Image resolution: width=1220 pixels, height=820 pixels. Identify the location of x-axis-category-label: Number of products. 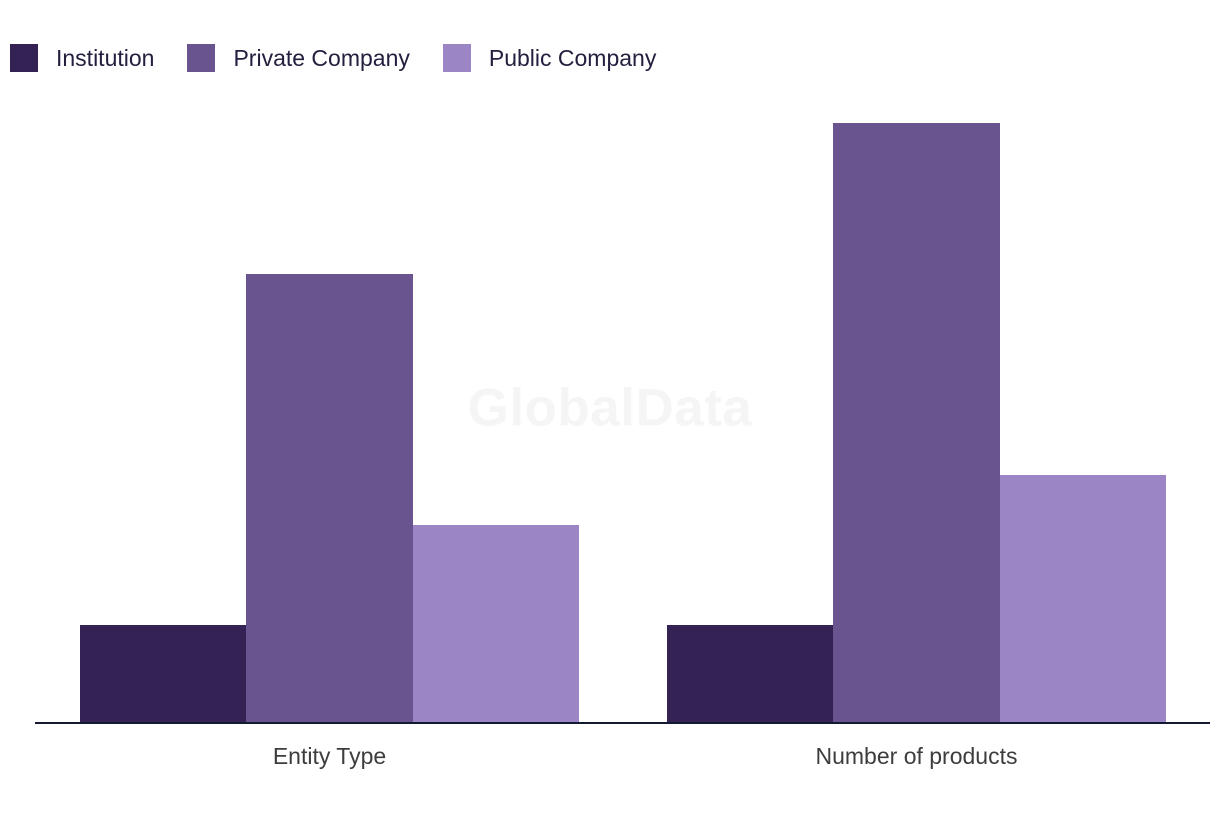
(916, 756).